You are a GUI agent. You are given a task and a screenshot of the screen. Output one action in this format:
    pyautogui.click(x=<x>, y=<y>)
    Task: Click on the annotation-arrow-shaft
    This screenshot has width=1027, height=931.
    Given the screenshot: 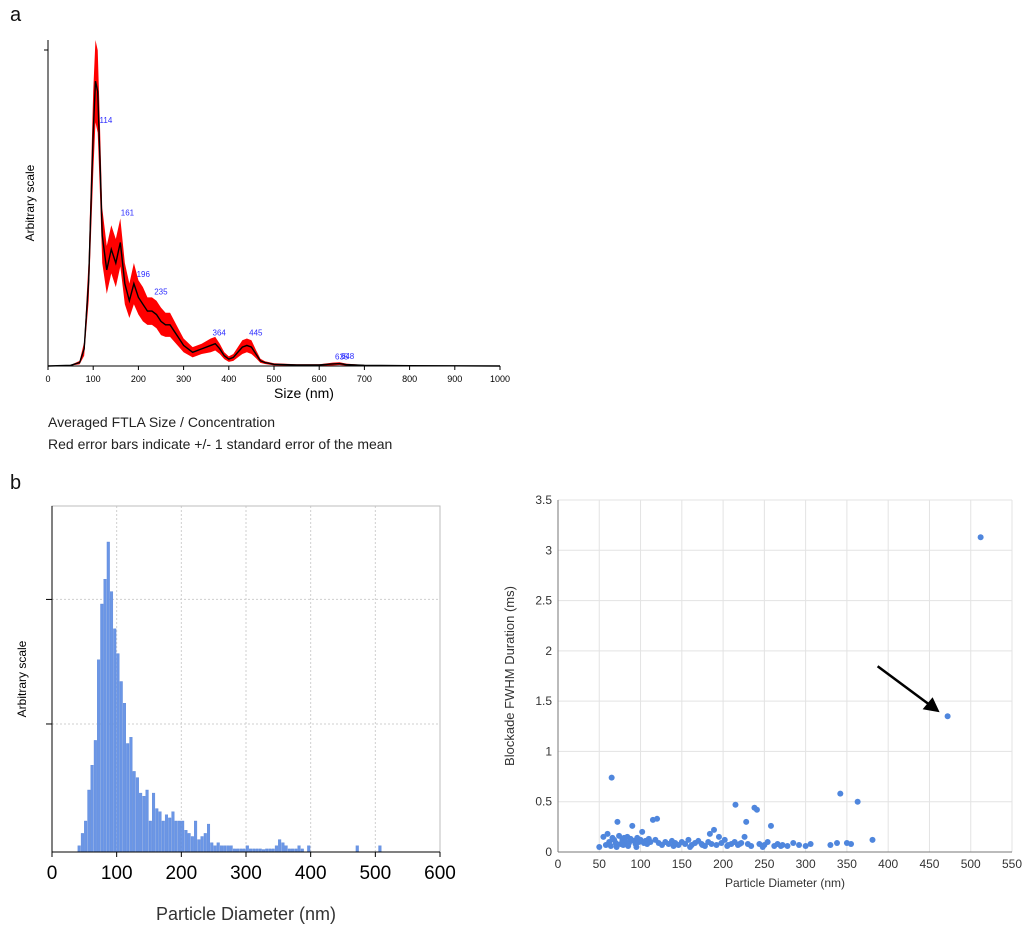 What is the action you would take?
    pyautogui.click(x=906, y=688)
    